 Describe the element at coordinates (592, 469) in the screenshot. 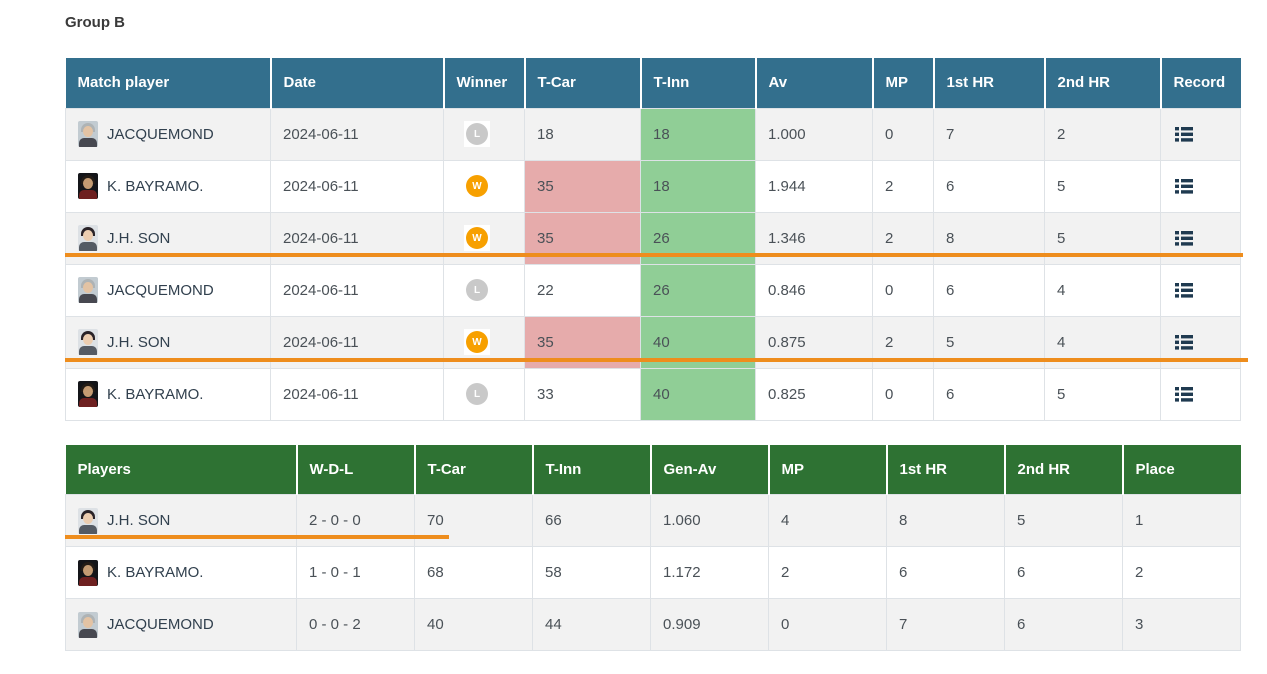

I see `header-tinn: T-Inn` at that location.